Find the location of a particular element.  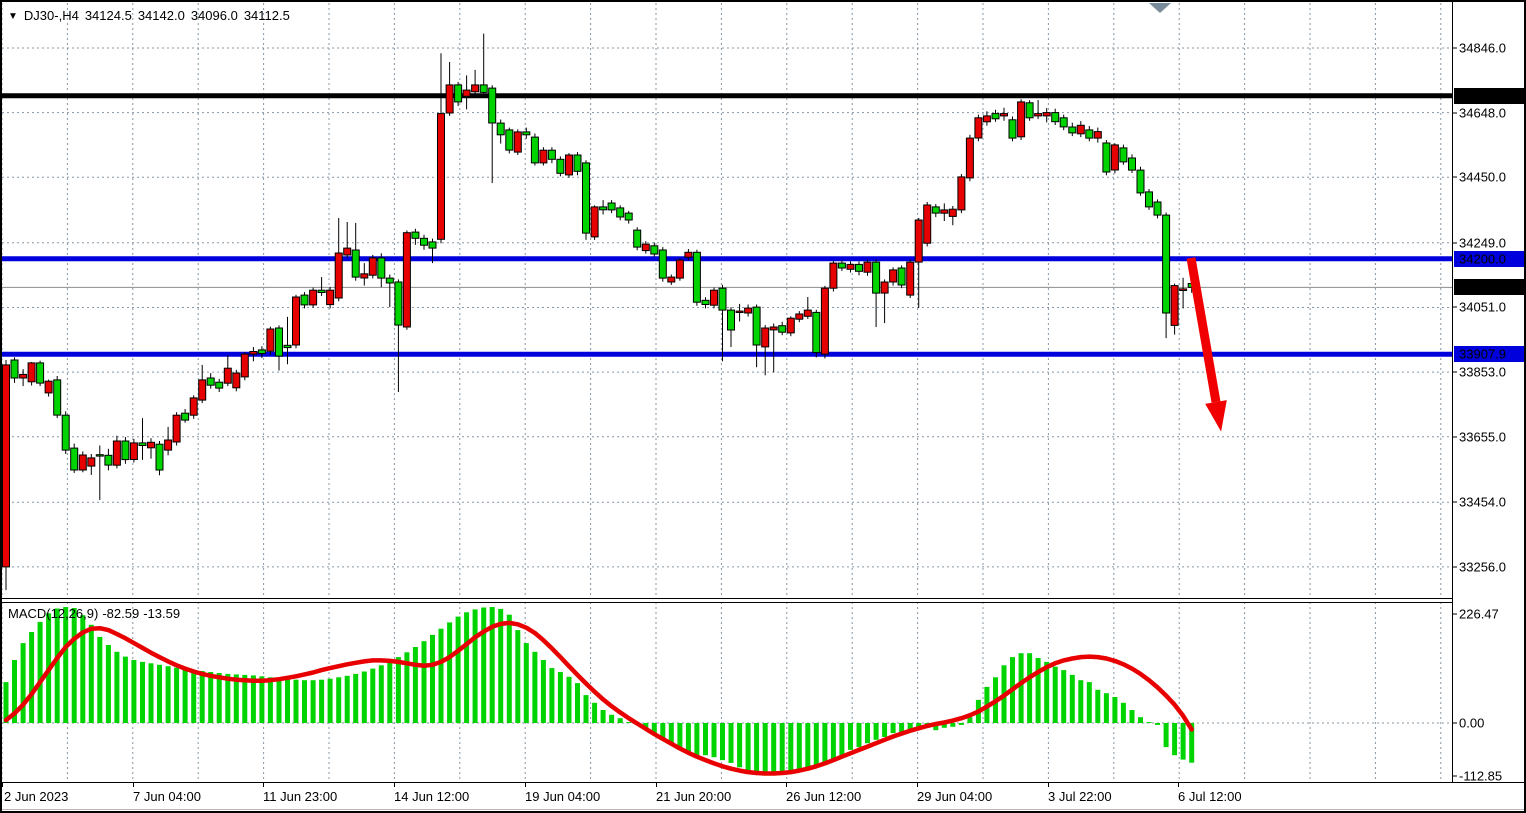

price-badge-label: 34200.0 is located at coordinates (1482, 259).